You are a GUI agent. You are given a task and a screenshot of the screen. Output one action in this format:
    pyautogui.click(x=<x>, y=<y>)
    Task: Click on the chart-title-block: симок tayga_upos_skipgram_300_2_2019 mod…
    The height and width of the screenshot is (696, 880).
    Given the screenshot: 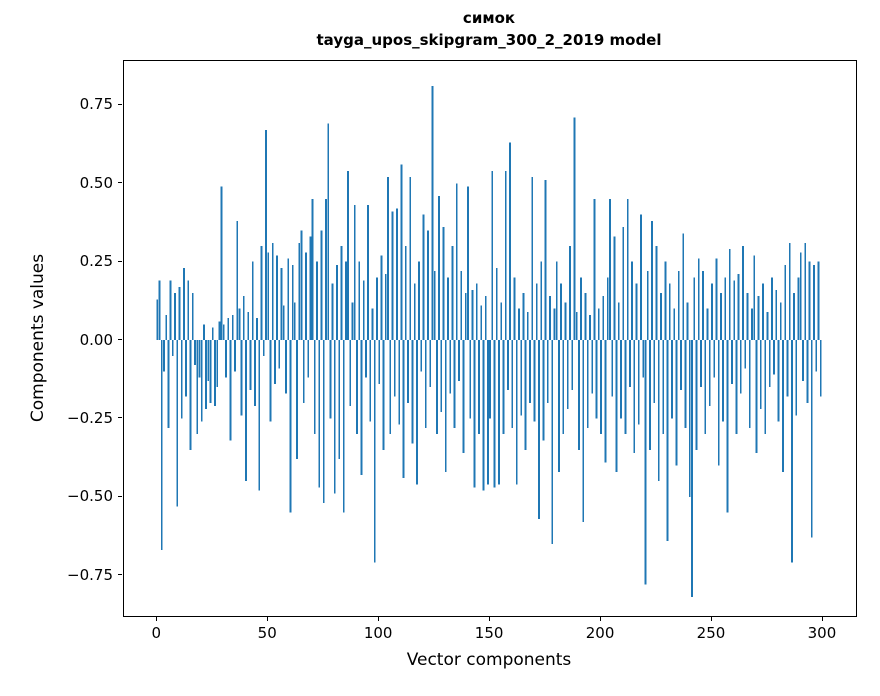 What is the action you would take?
    pyautogui.click(x=489, y=30)
    